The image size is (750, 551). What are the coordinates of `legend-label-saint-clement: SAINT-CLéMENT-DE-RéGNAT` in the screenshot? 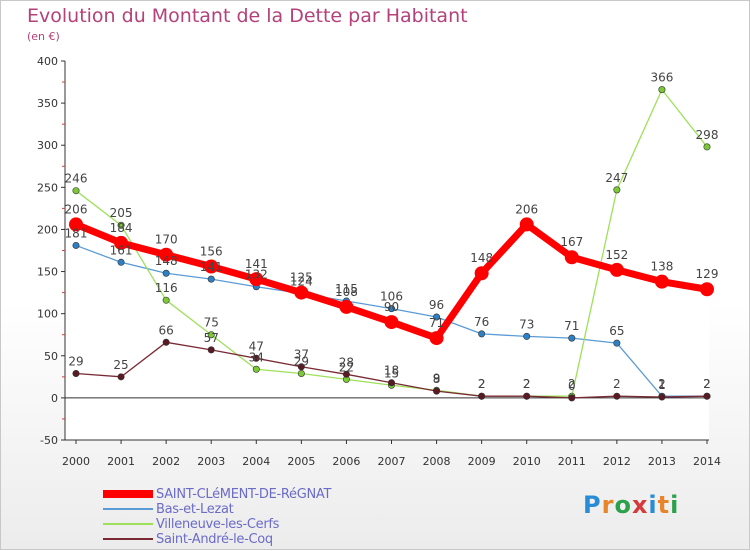 It's located at (244, 494).